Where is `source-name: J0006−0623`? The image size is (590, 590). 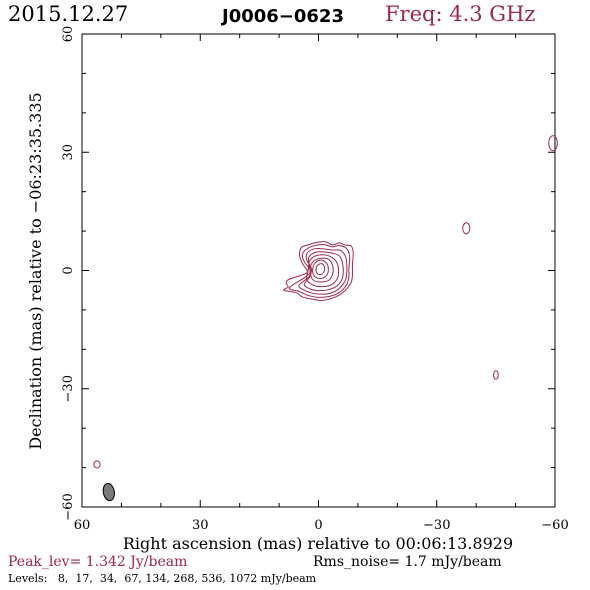 source-name: J0006−0623 is located at coordinates (282, 16).